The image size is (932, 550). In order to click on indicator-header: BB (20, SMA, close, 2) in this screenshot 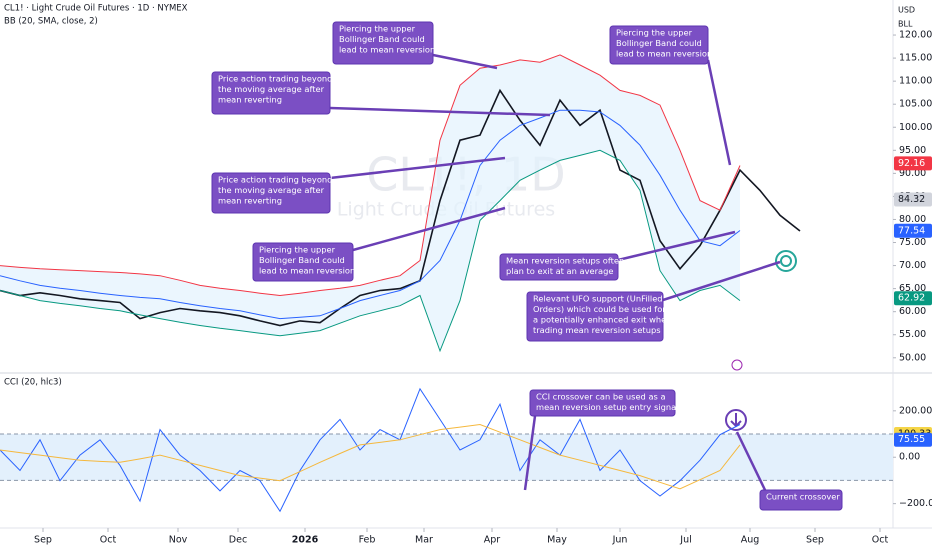, I will do `click(51, 22)`.